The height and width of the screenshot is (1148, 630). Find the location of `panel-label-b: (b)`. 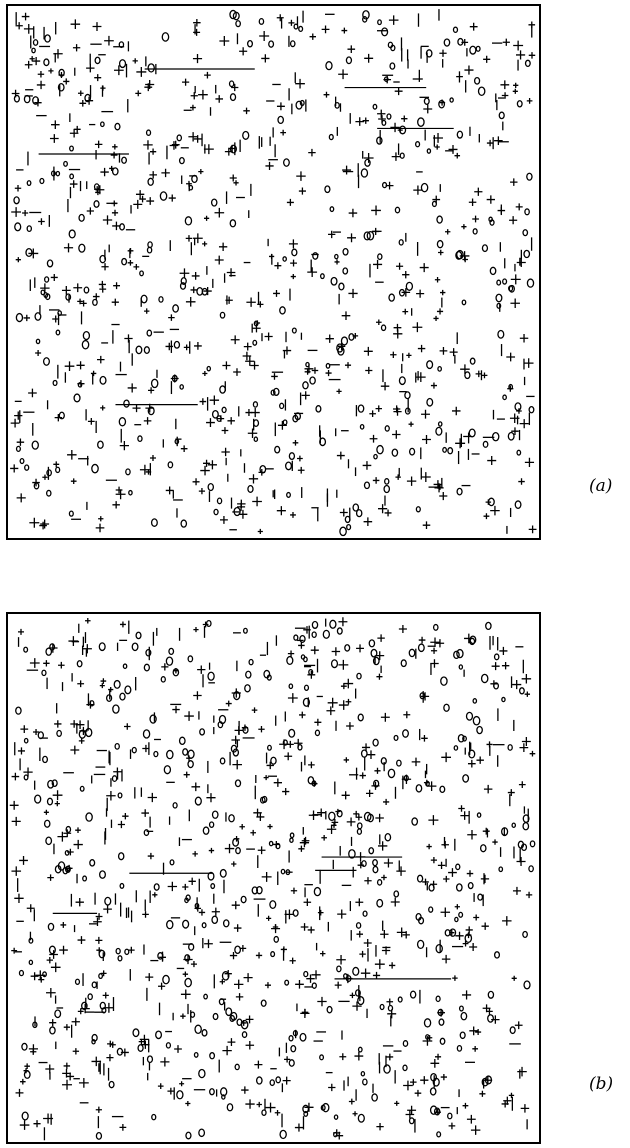

panel-label-b: (b) is located at coordinates (601, 1084).